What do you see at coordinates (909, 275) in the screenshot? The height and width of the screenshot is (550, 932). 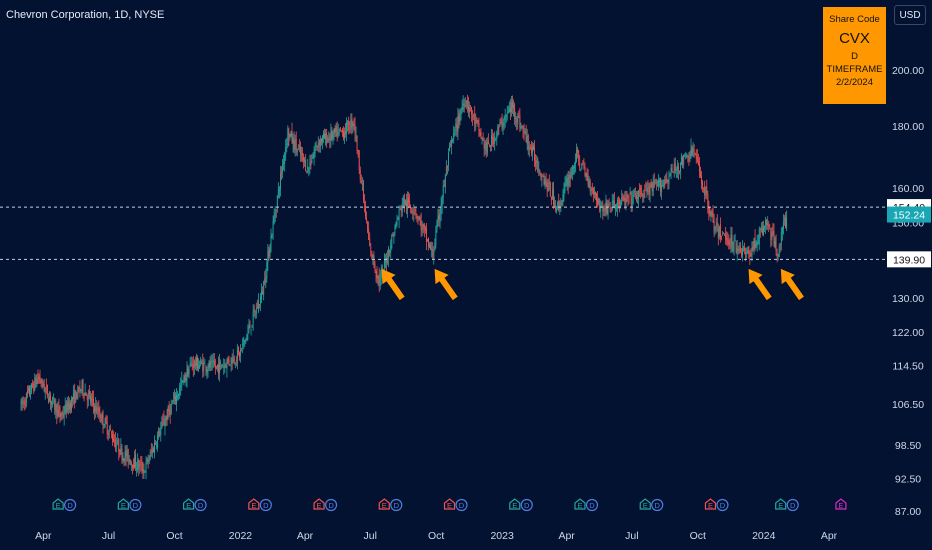 I see `price-axis` at bounding box center [909, 275].